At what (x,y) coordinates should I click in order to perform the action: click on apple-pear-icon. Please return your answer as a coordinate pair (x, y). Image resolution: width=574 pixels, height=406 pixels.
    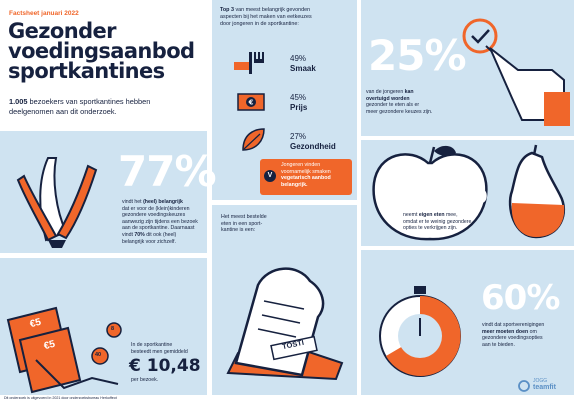
    Looking at the image, I should click on (469, 192).